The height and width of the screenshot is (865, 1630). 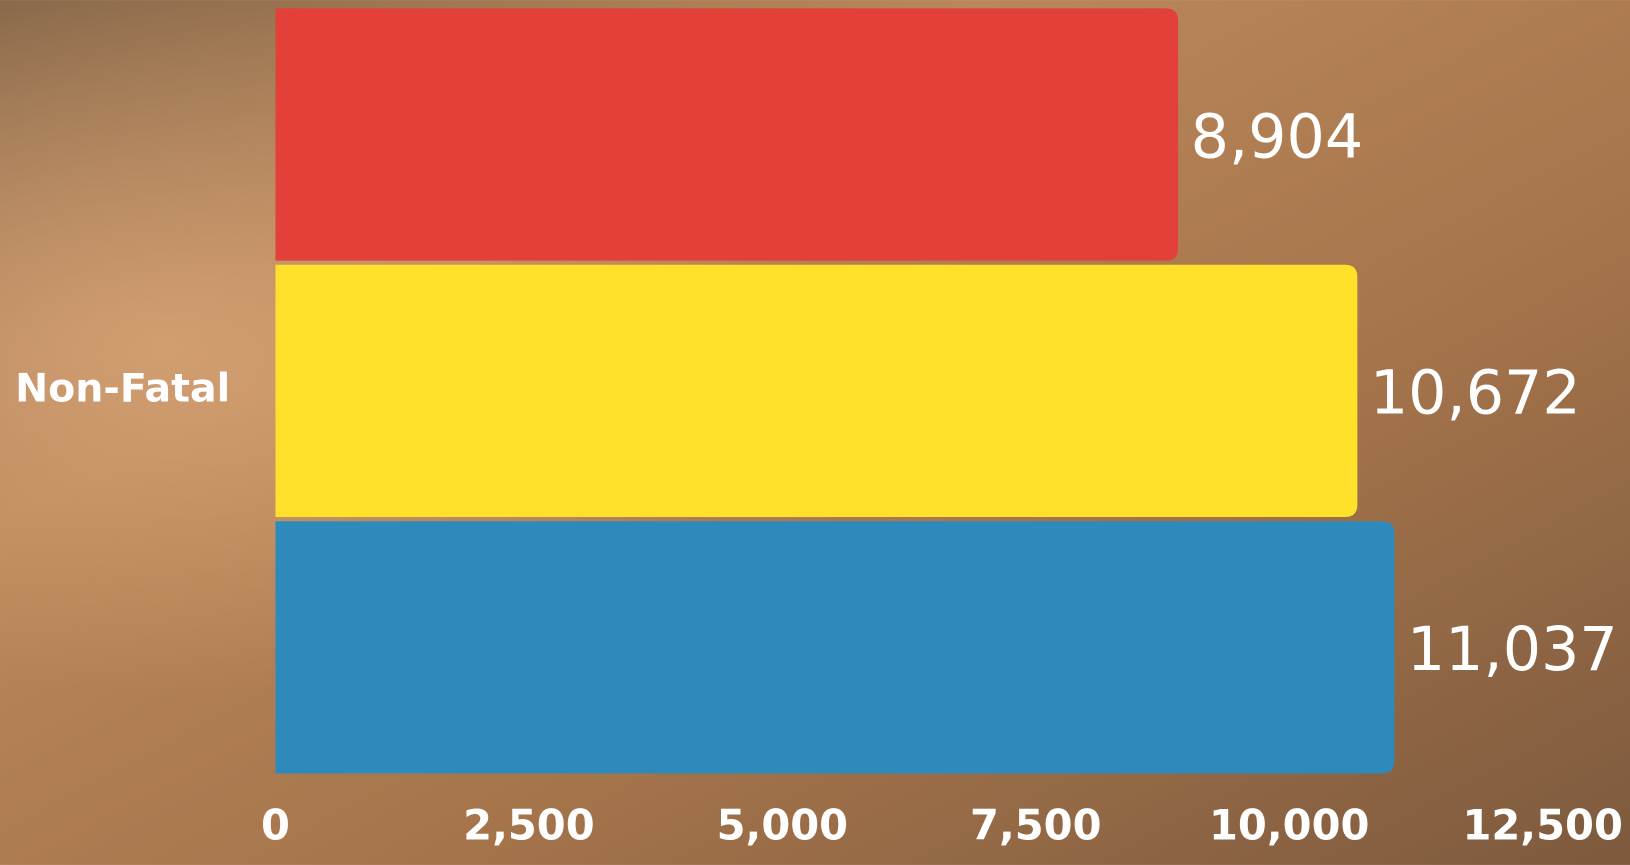 What do you see at coordinates (275, 825) in the screenshot?
I see `x-tick-label: 0` at bounding box center [275, 825].